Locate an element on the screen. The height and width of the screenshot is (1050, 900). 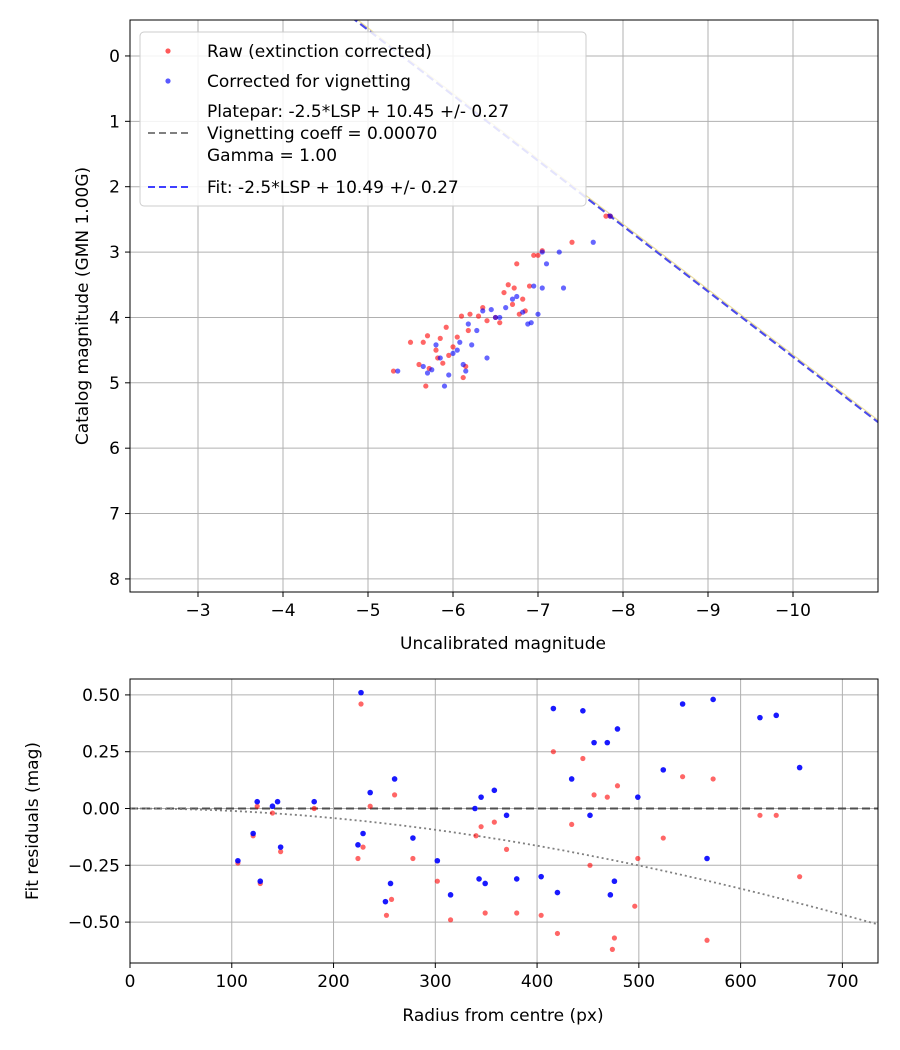
bottom-x-axis-label: Radius from centre (px) is located at coordinates (502, 1016).